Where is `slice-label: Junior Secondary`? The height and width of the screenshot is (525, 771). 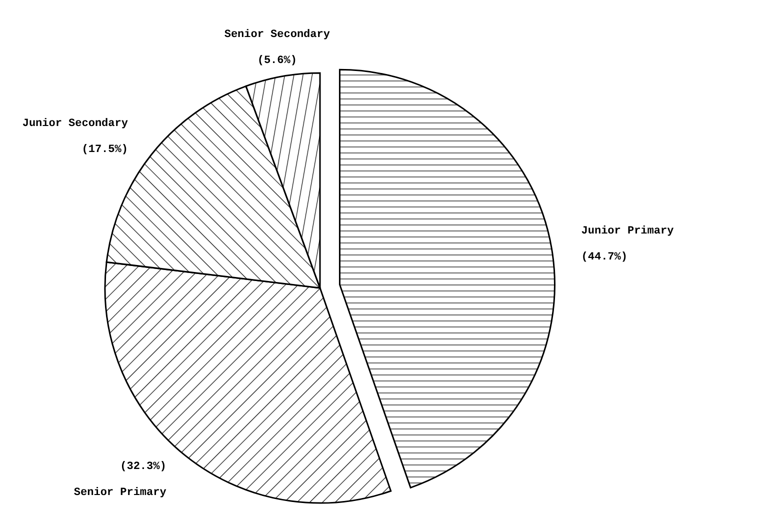
slice-label: Junior Secondary is located at coordinates (75, 124).